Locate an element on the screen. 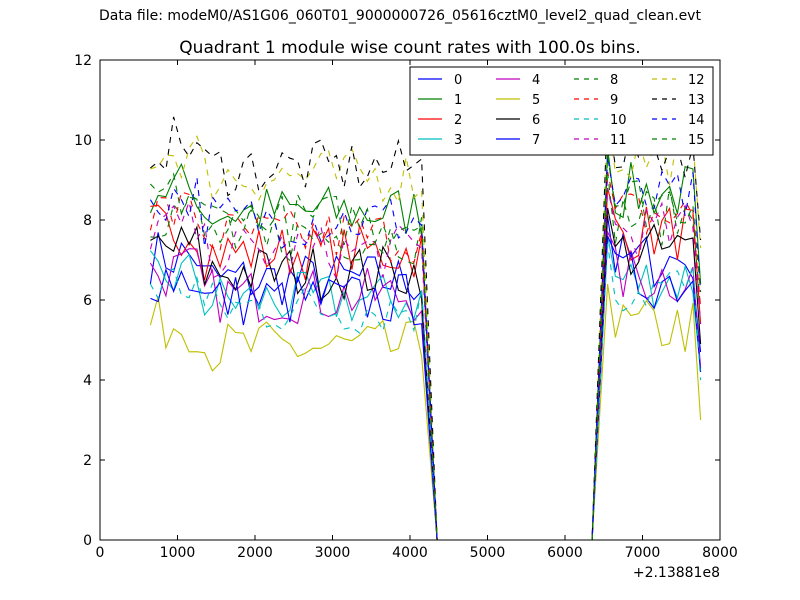  y-tick-label: 12 is located at coordinates (83, 61).